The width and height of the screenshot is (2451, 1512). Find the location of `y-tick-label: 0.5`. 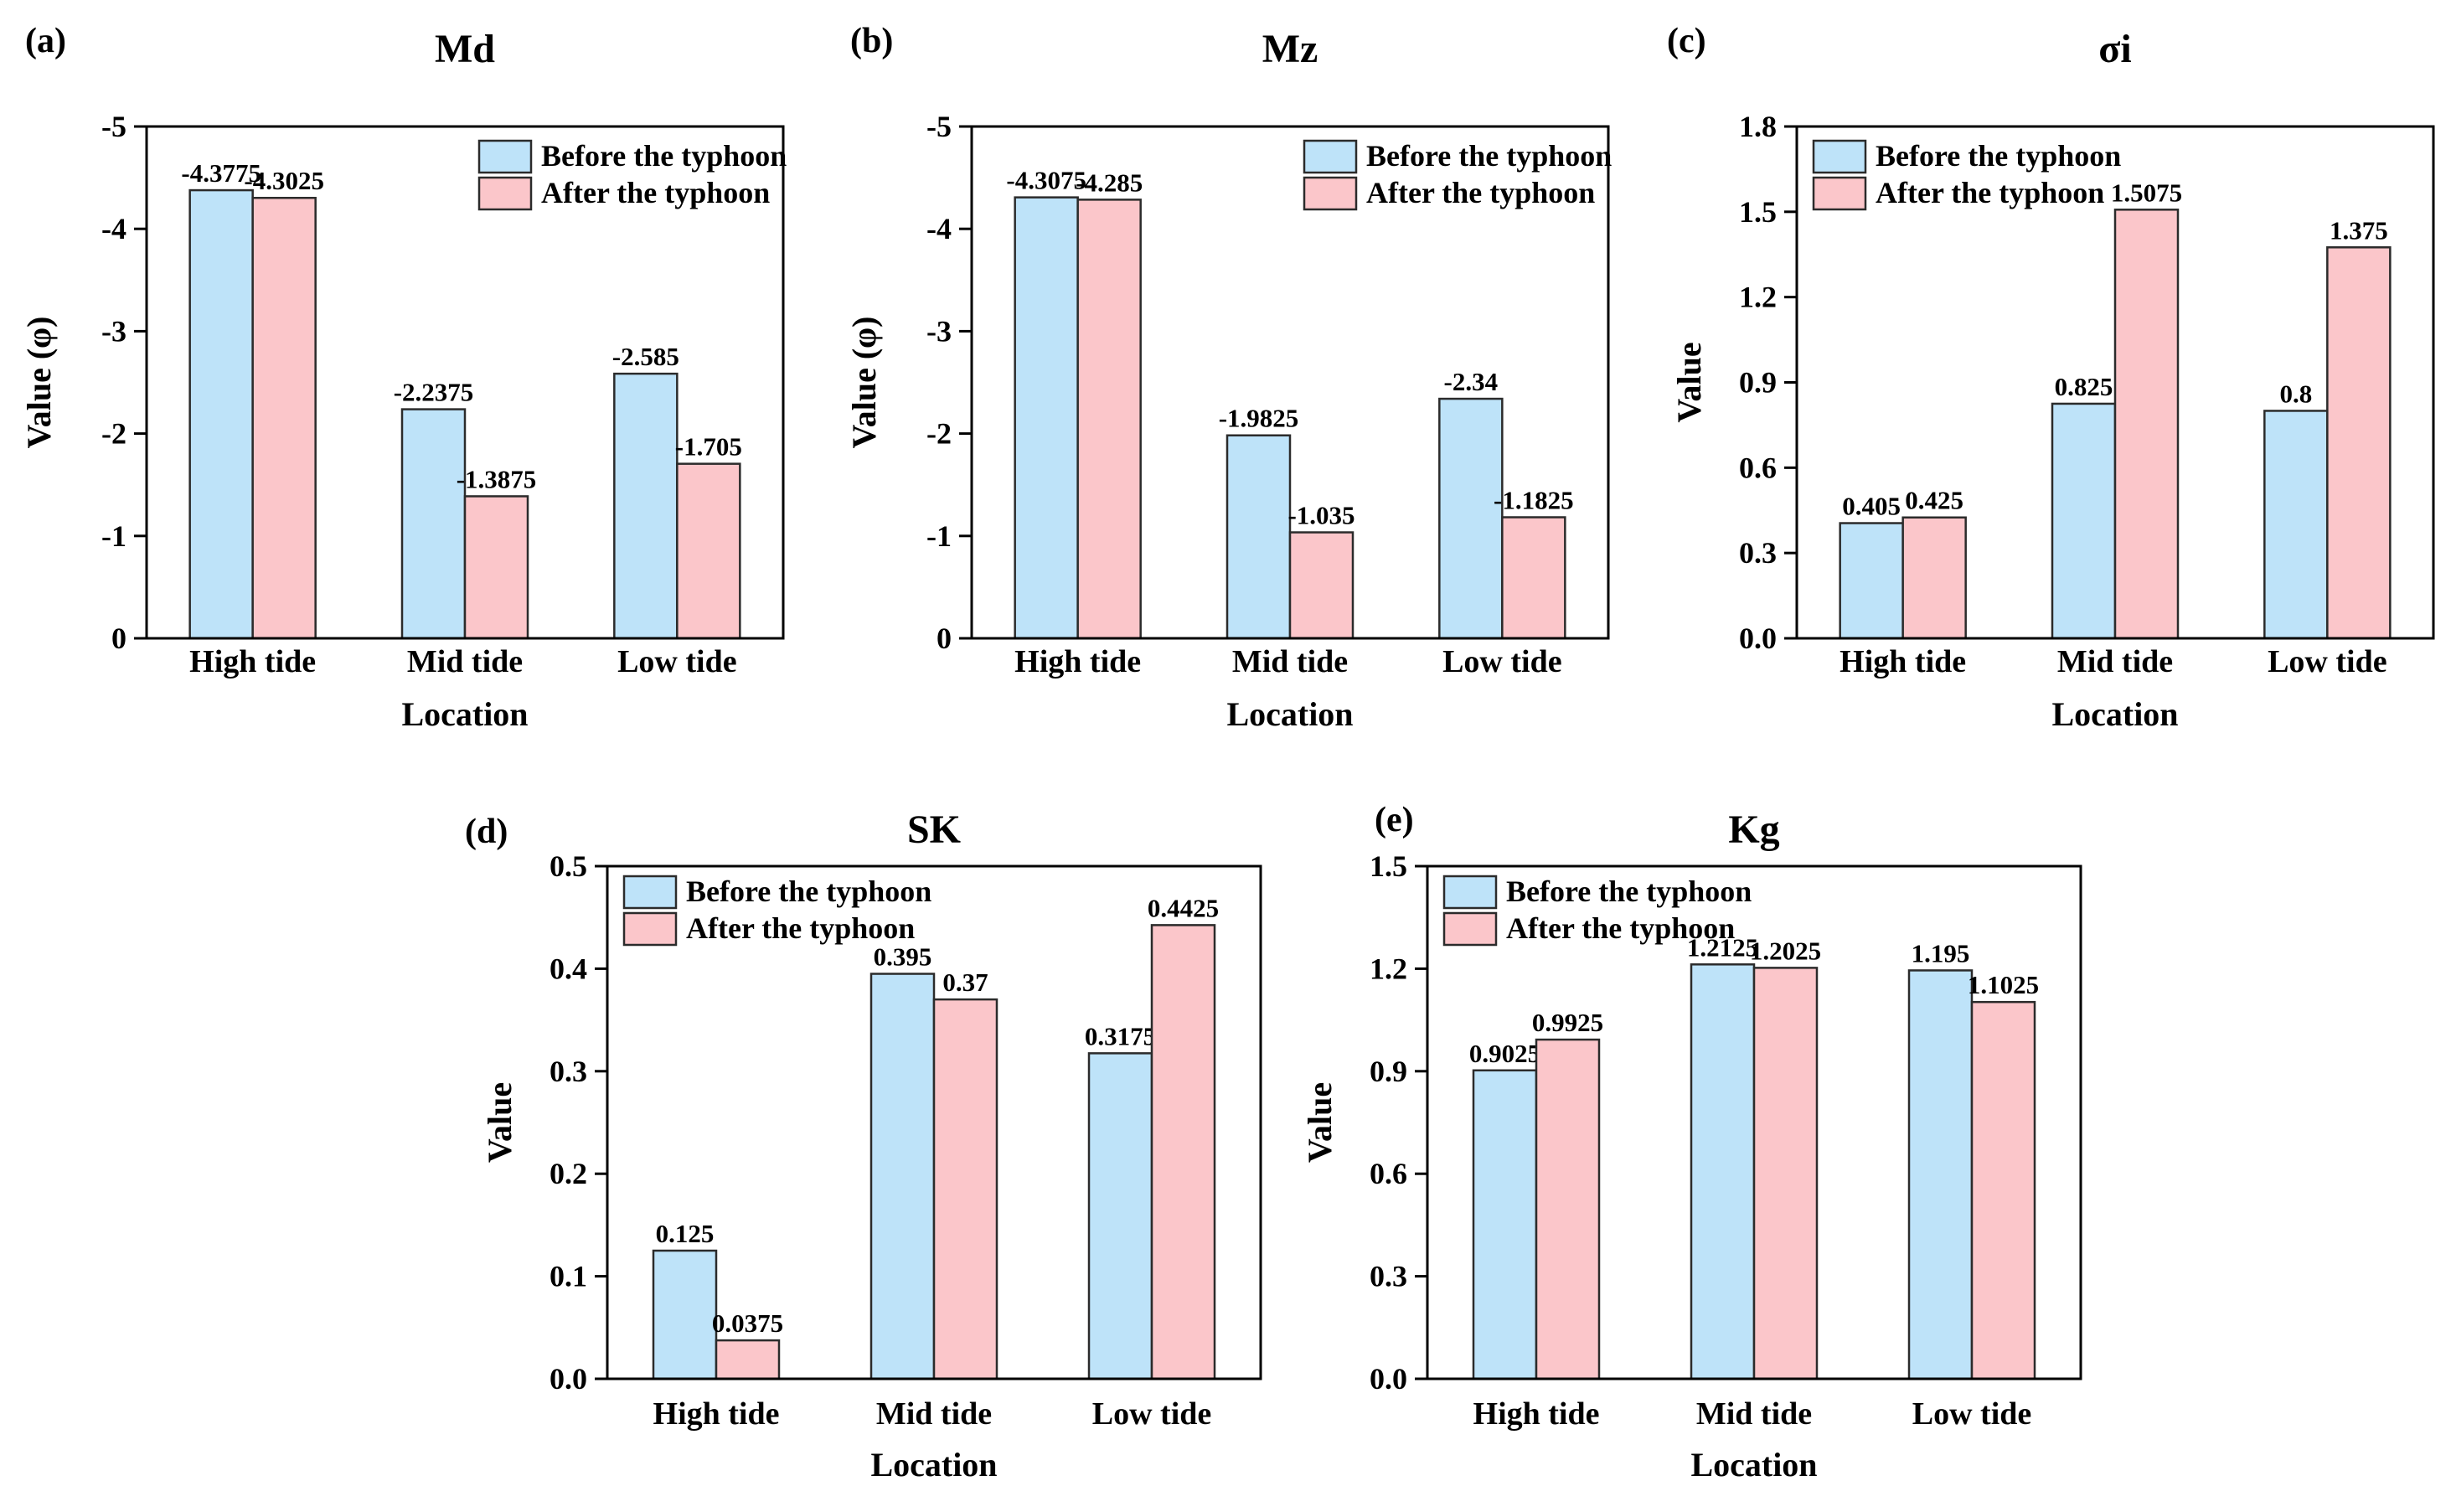

y-tick-label: 0.5 is located at coordinates (568, 866).